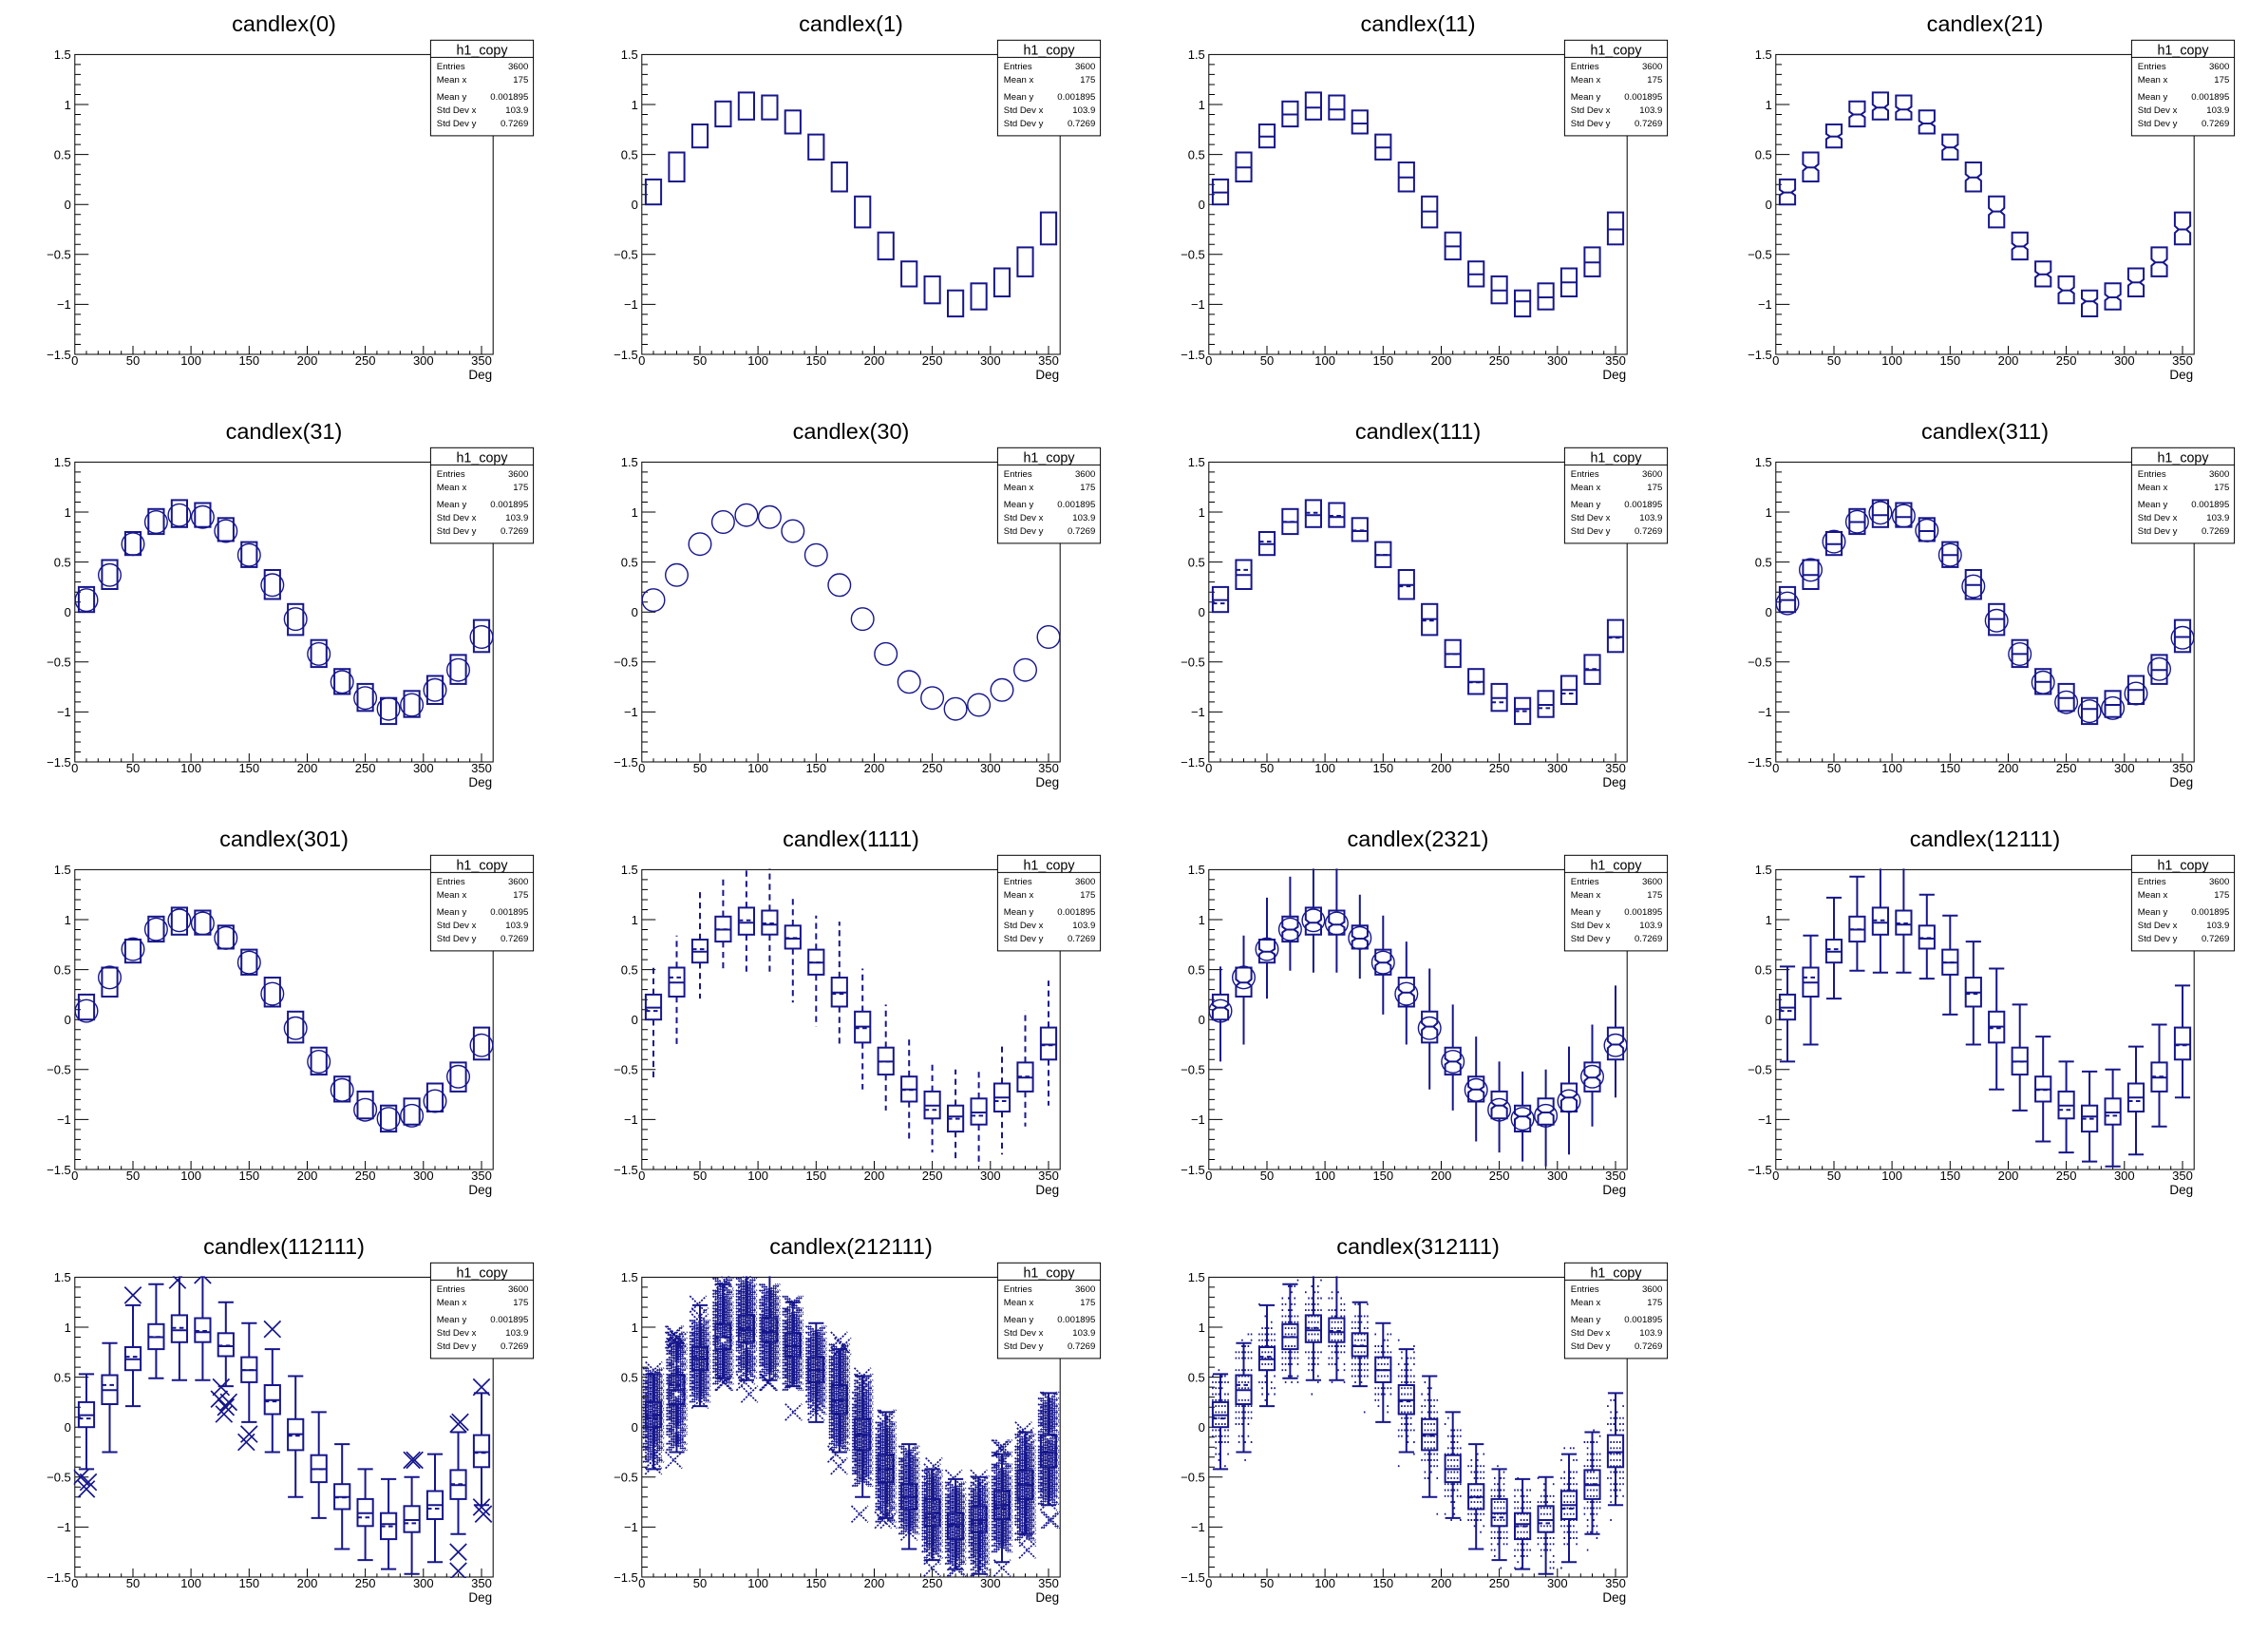 This screenshot has height=1635, width=2268. What do you see at coordinates (451, 474) in the screenshot?
I see `svg-text: Entries` at bounding box center [451, 474].